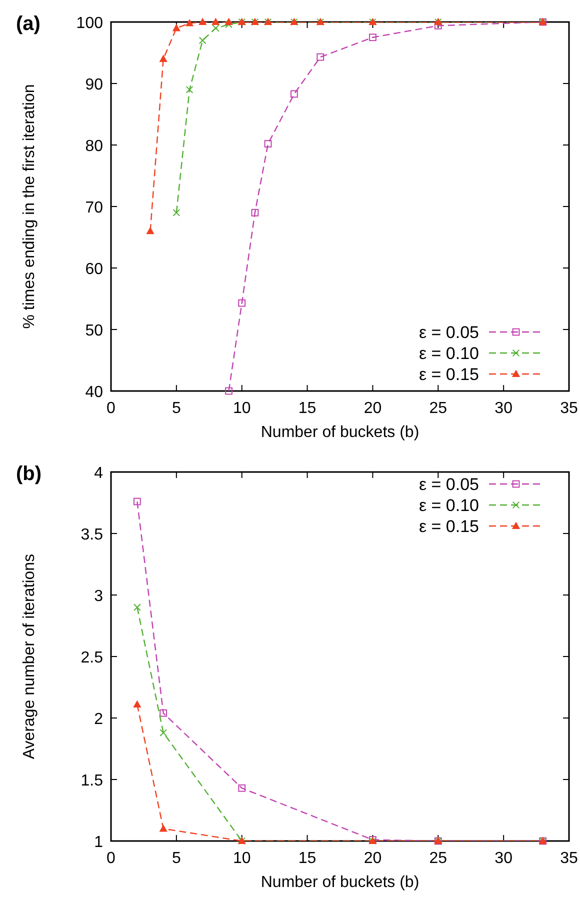  What do you see at coordinates (99, 596) in the screenshot?
I see `y-tick-label: 3` at bounding box center [99, 596].